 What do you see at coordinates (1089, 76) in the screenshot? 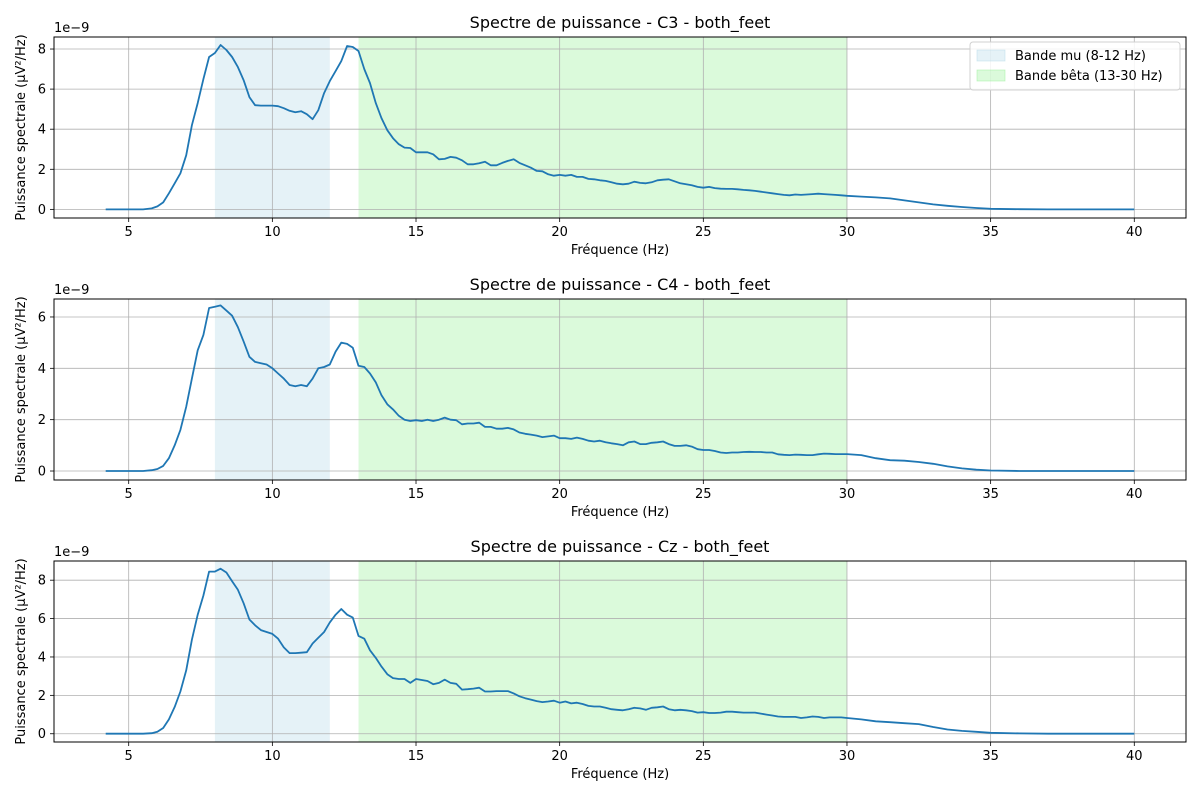
I see `legend-label-beta: Bande bêta (13-30 Hz)` at bounding box center [1089, 76].